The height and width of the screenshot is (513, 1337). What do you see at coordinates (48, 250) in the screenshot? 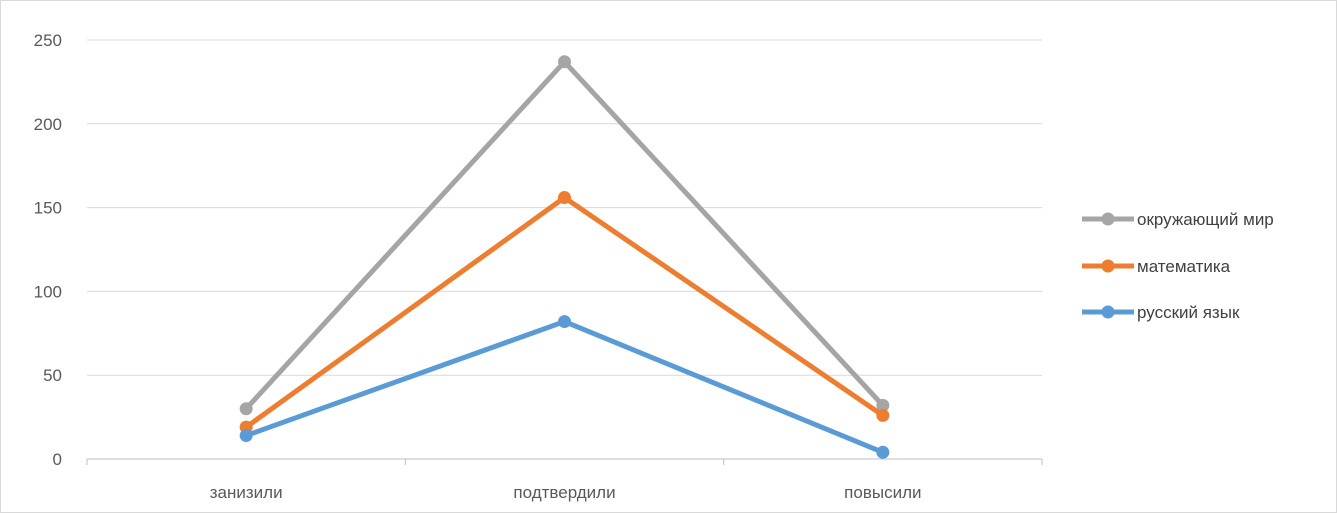
I see `y-axis: 0 50 100 150 200 250` at bounding box center [48, 250].